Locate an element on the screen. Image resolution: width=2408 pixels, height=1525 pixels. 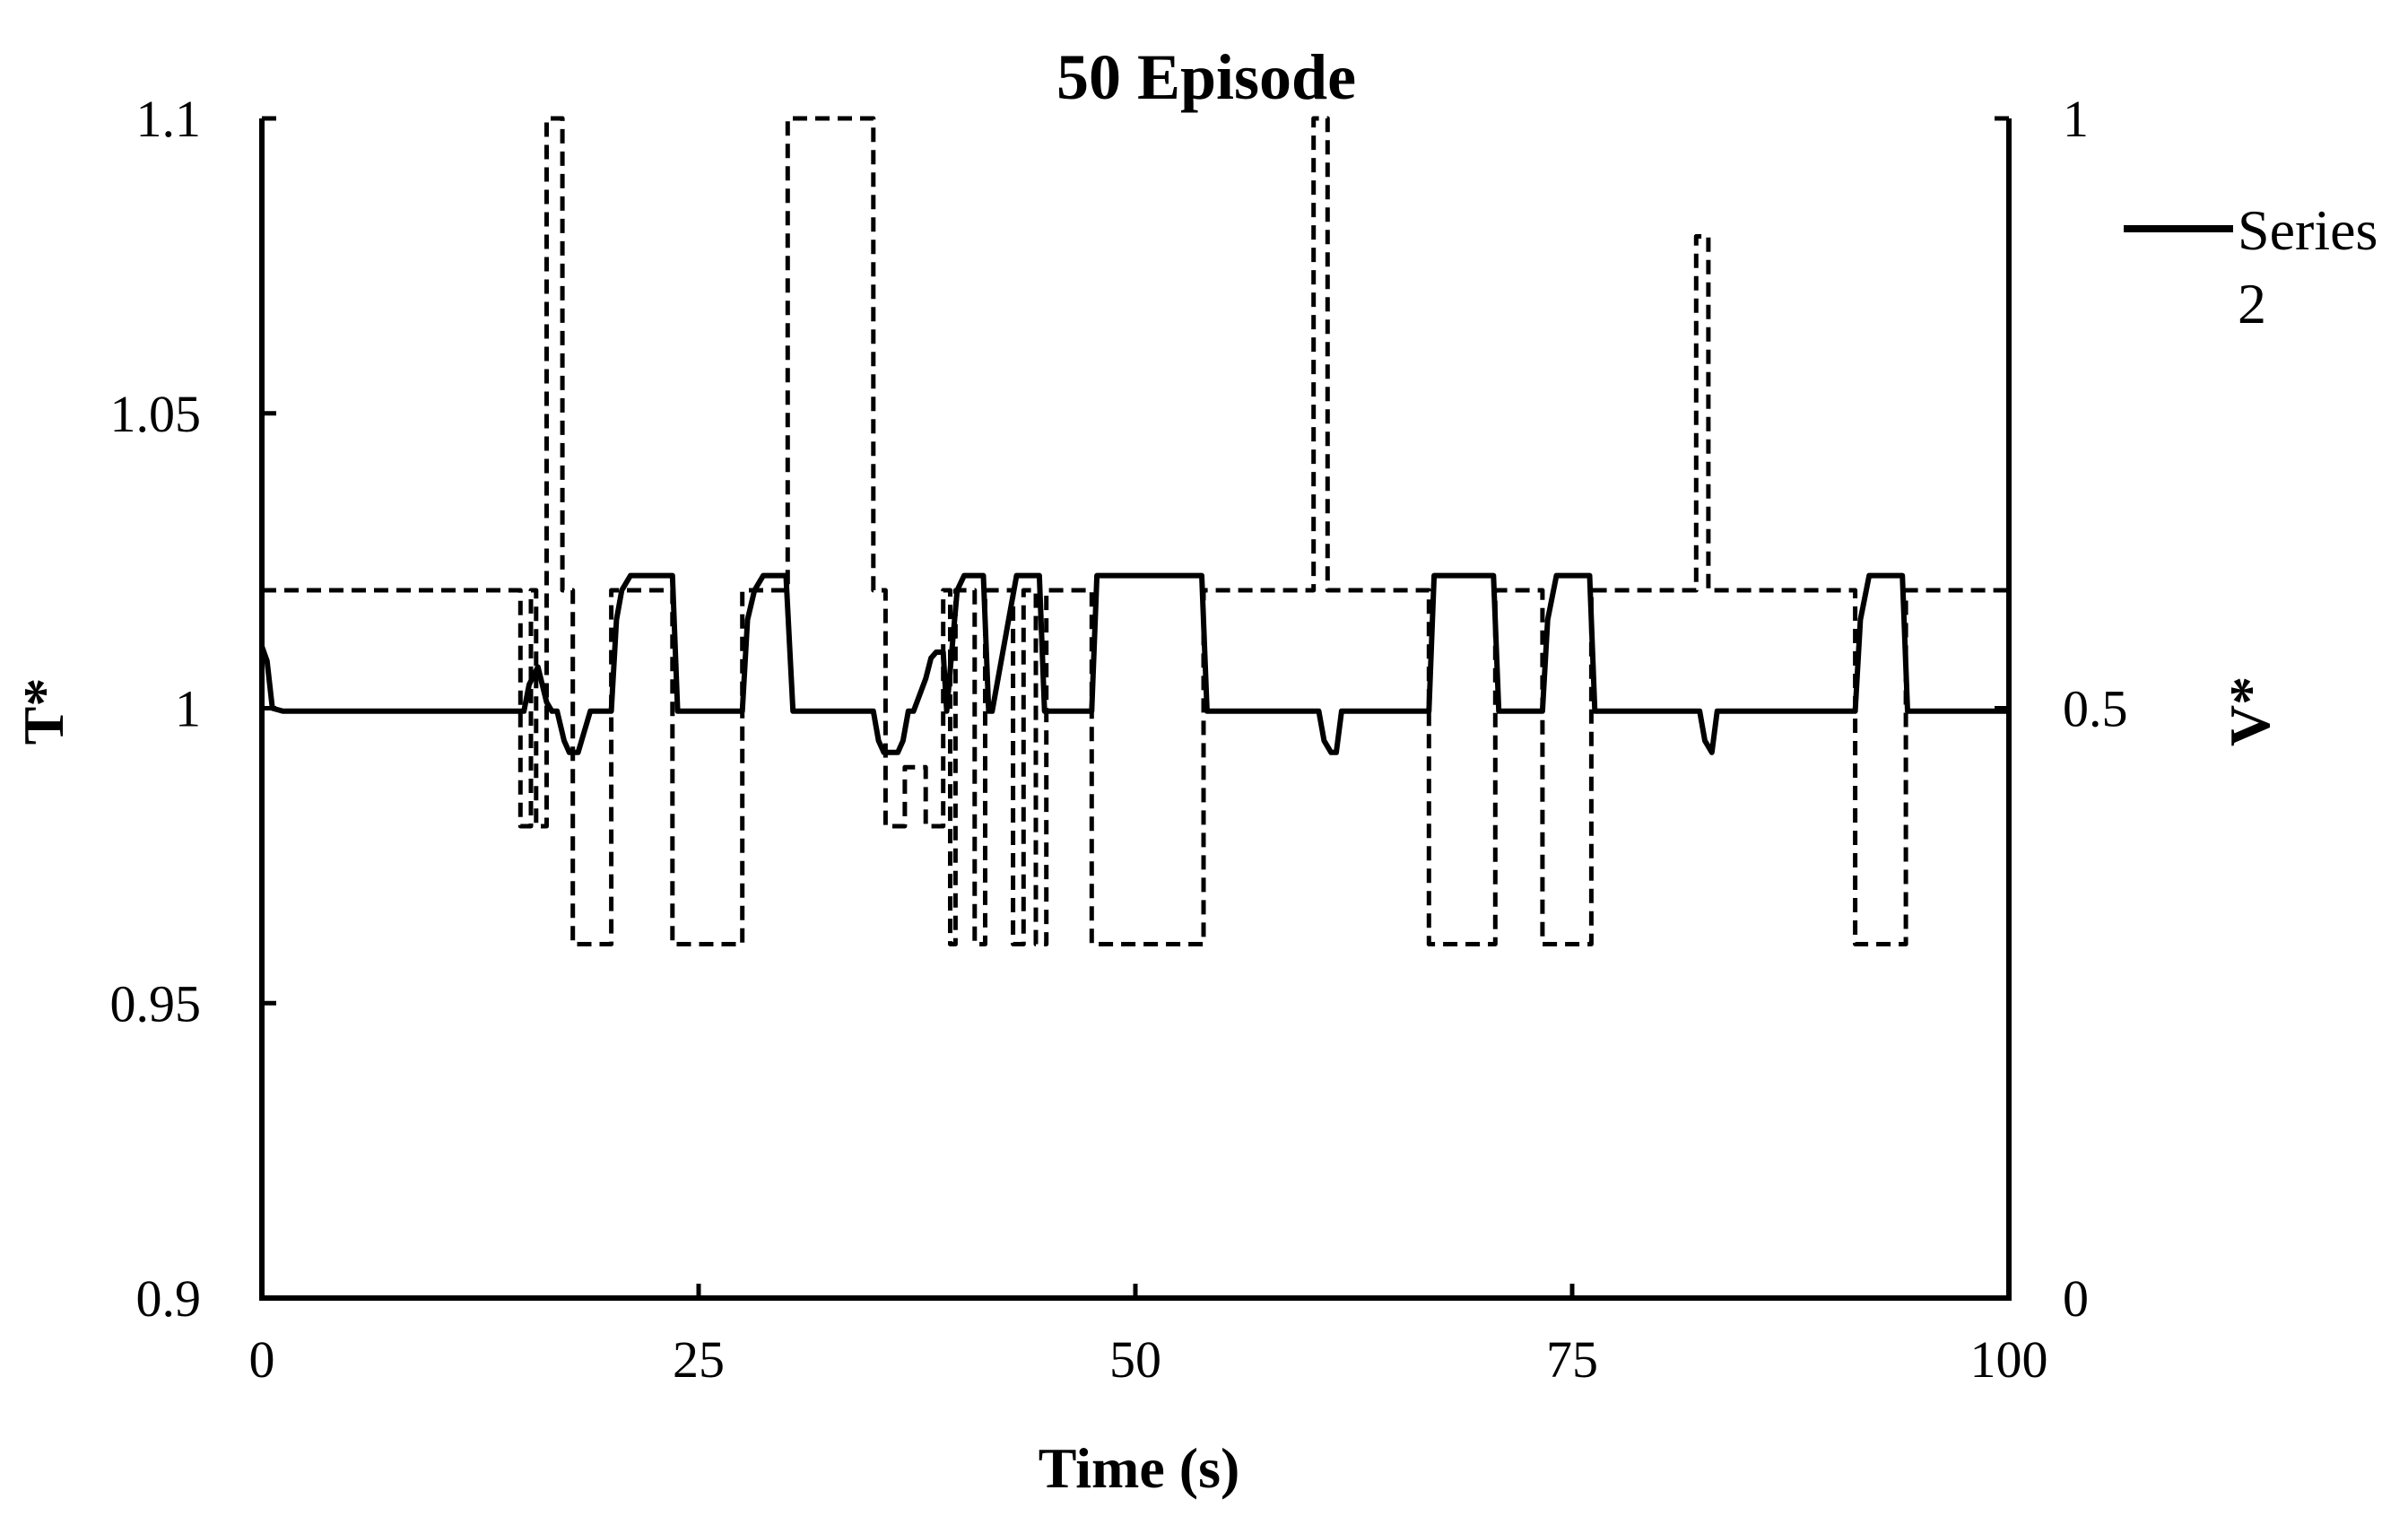
x-tick-label: 50 is located at coordinates (1135, 1359).